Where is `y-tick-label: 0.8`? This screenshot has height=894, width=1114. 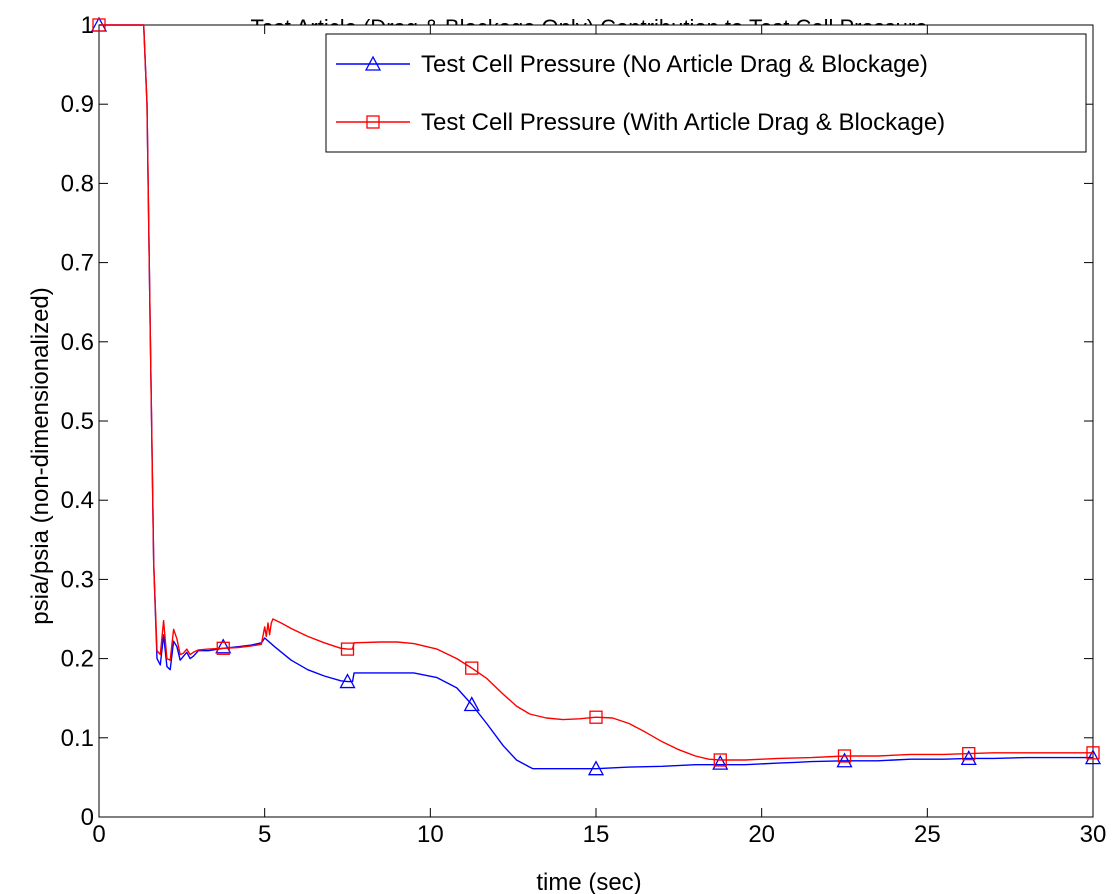 y-tick-label: 0.8 is located at coordinates (77, 183).